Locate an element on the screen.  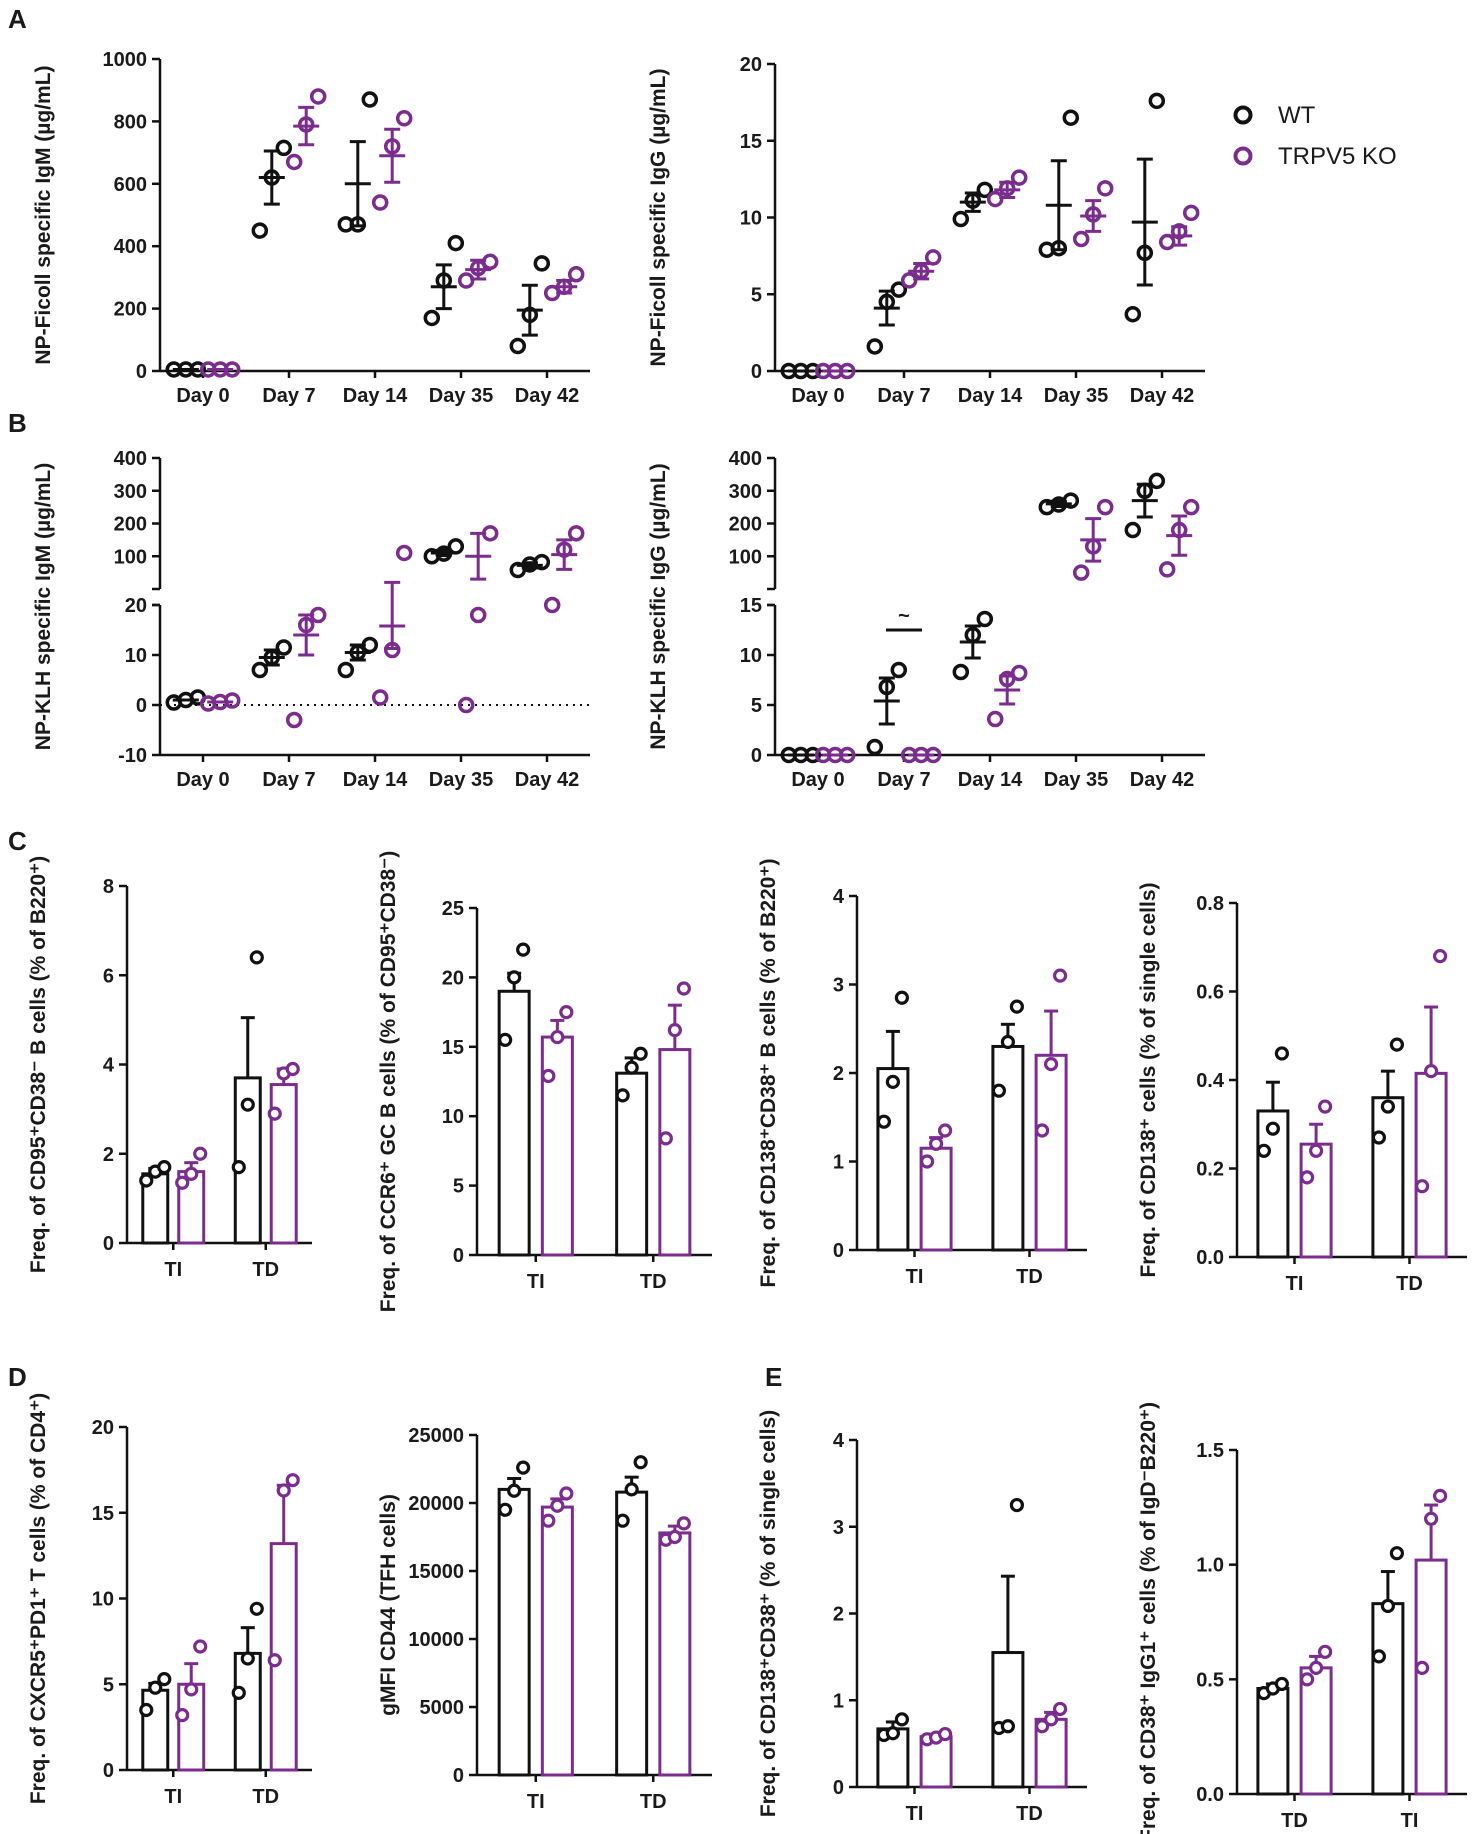
y-tick-label: -10 is located at coordinates (132, 756).